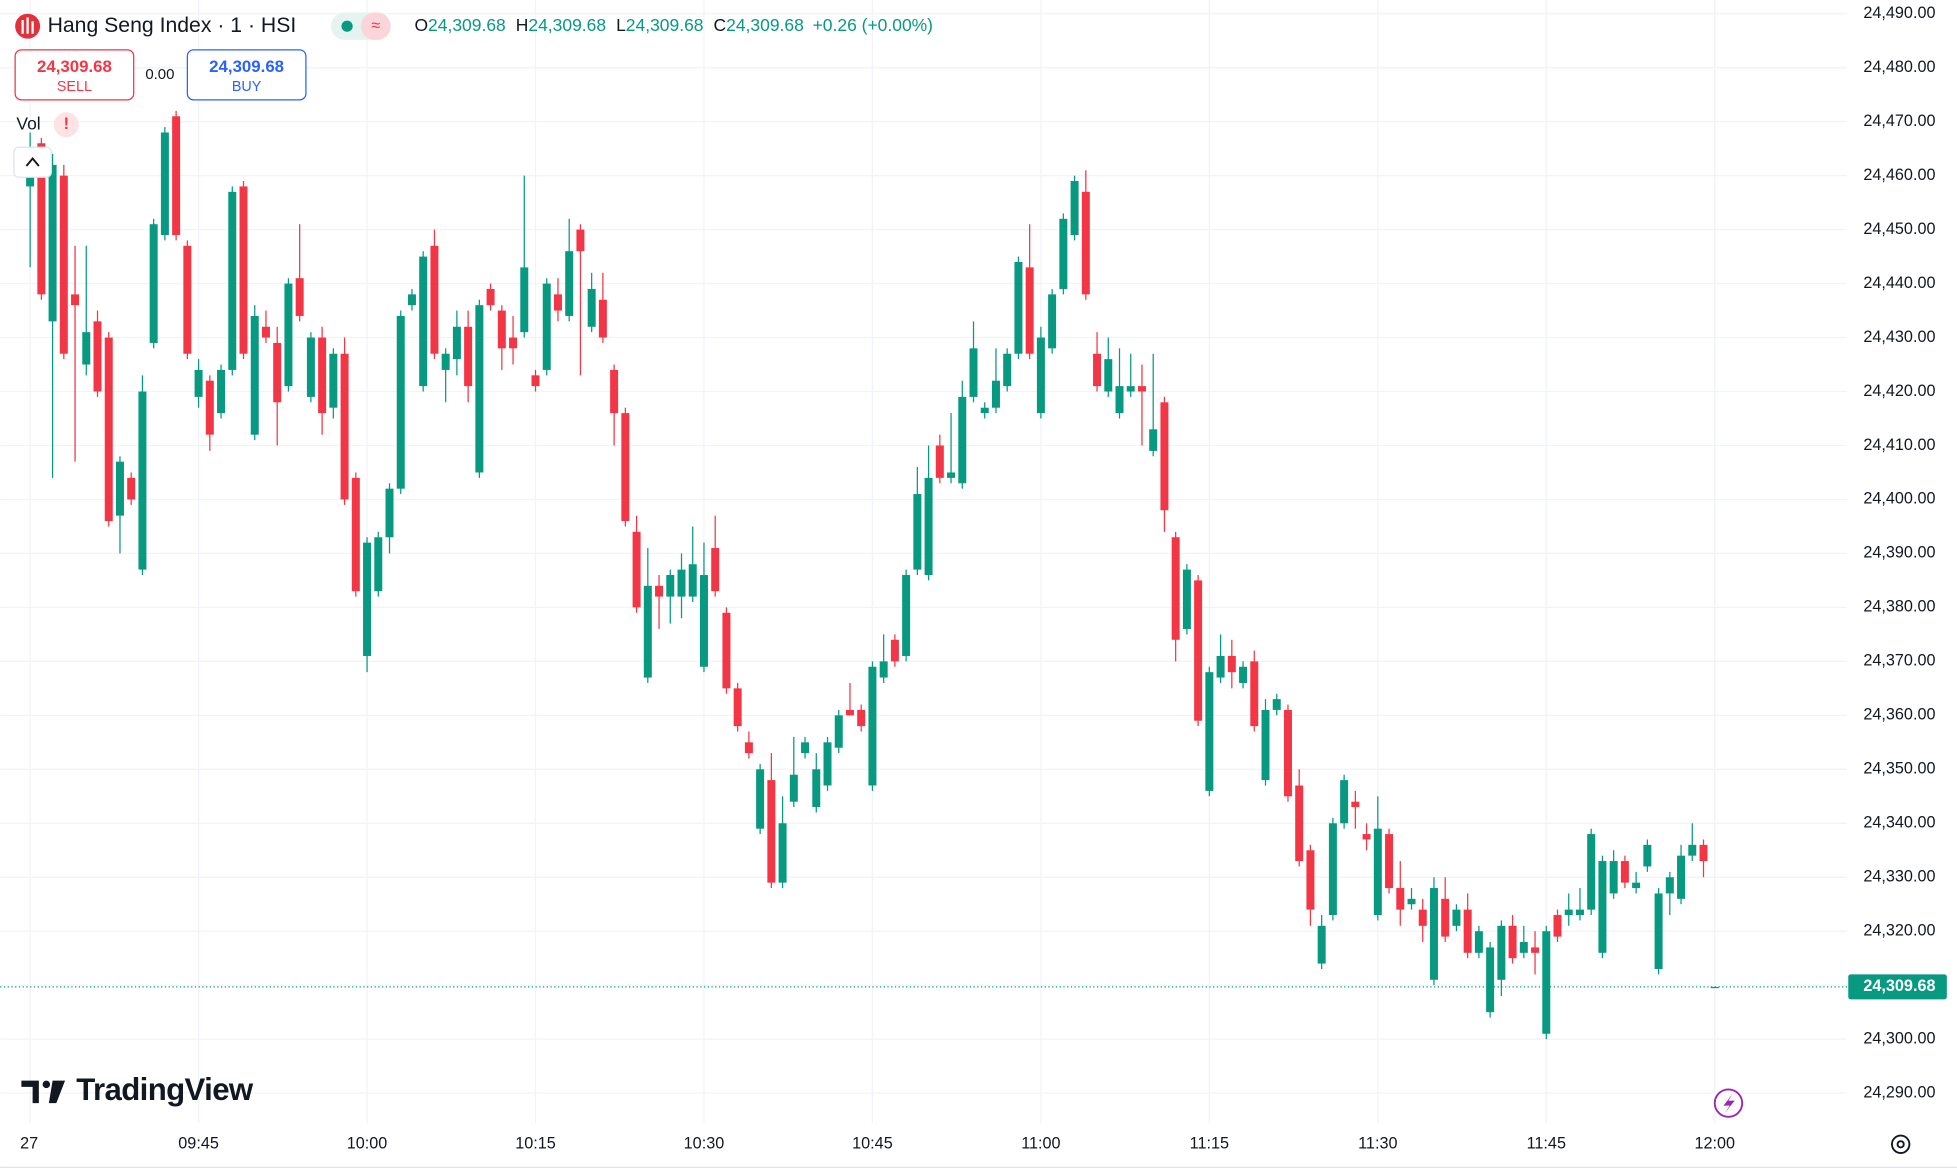  Describe the element at coordinates (172, 25) in the screenshot. I see `symbol-title: Hang Seng Index · 1 · HSI` at that location.